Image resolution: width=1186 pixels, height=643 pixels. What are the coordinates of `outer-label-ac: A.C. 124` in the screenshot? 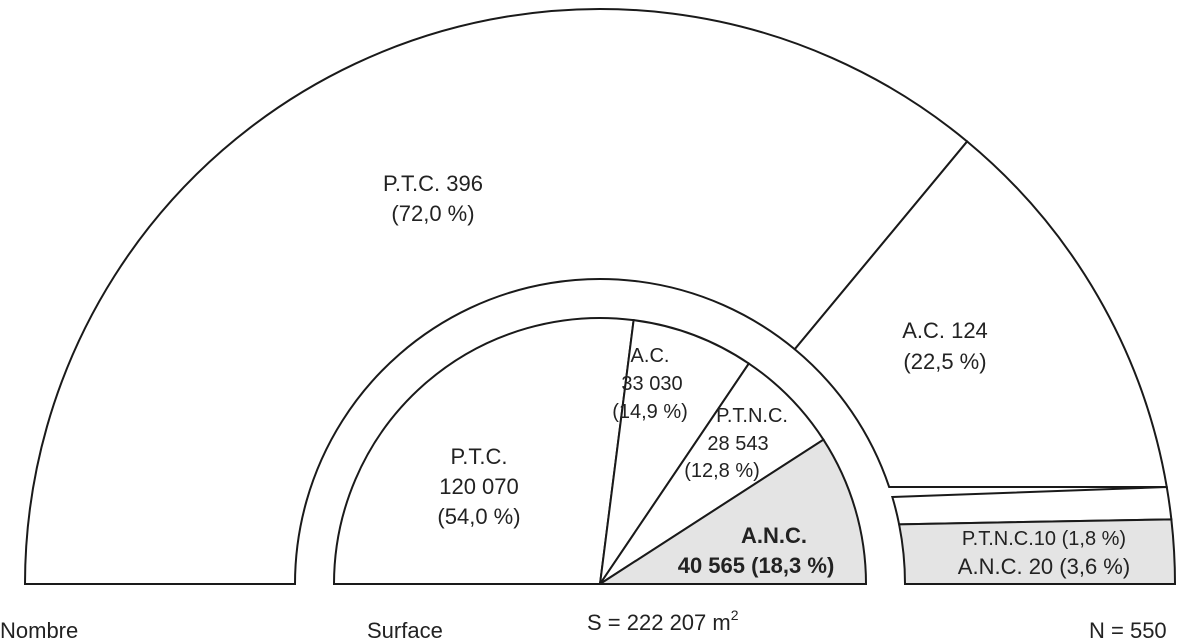 It's located at (945, 330).